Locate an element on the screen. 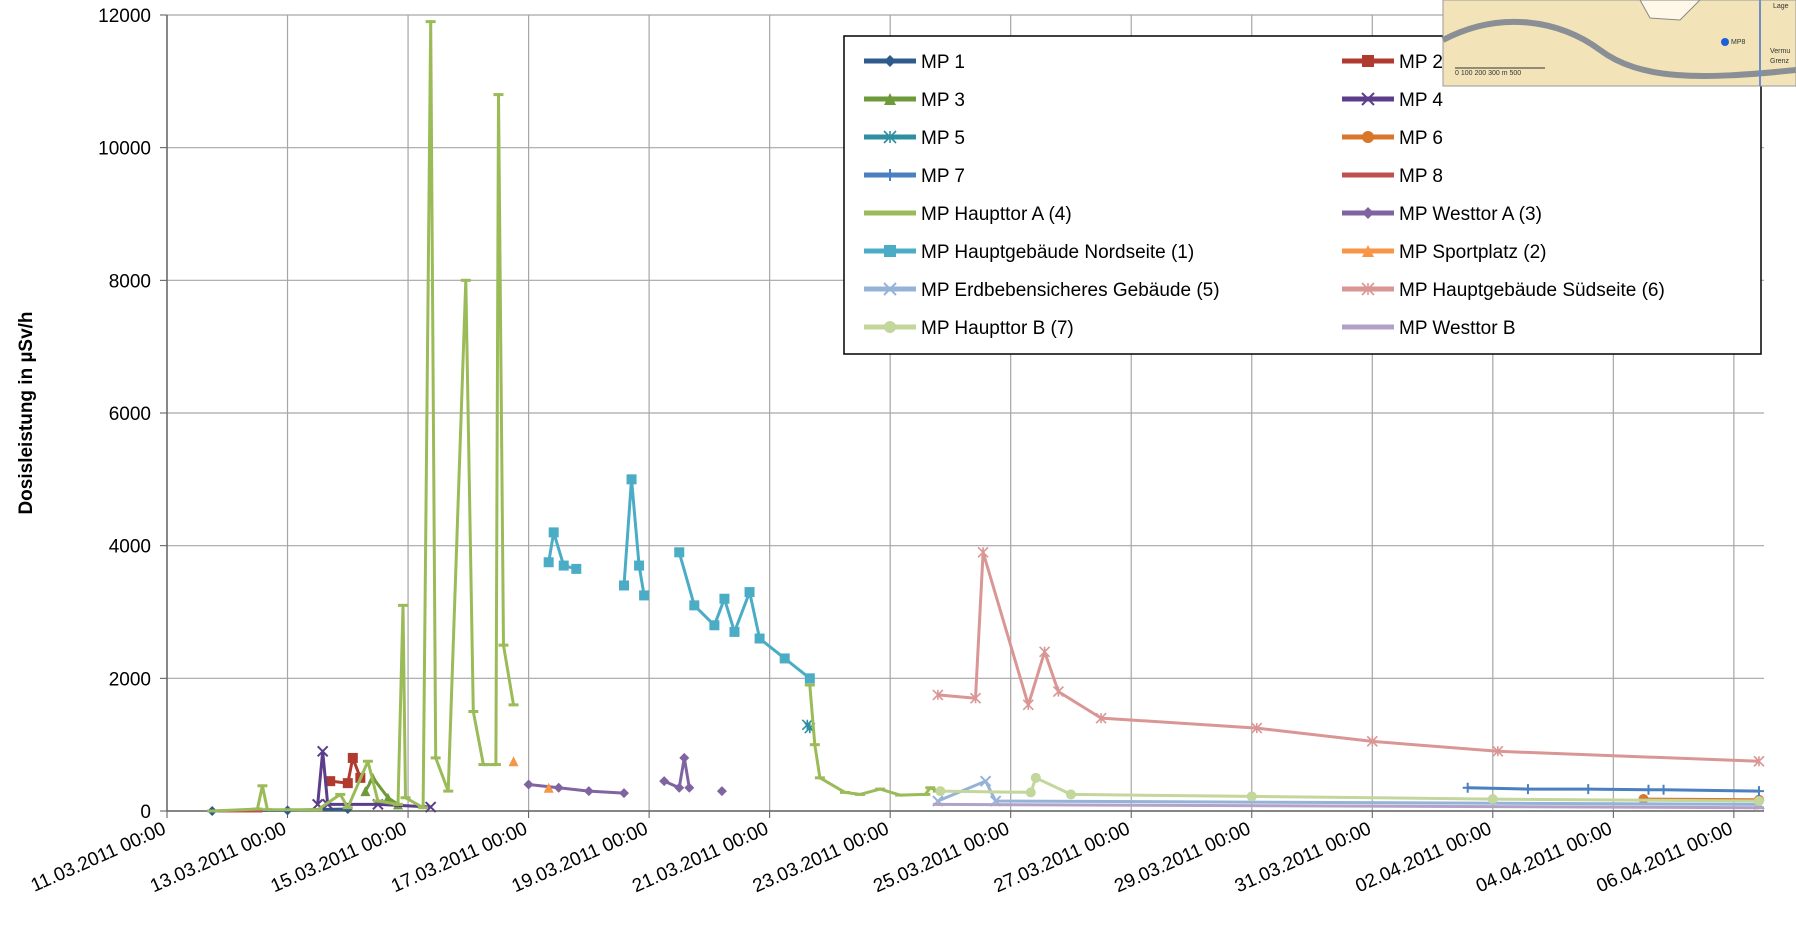 The image size is (1796, 938). map-label: Vermu is located at coordinates (1780, 51).